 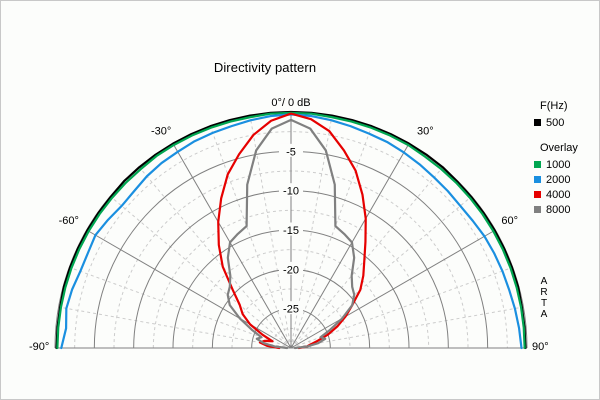 What do you see at coordinates (558, 209) in the screenshot?
I see `legend-item-label: 8000` at bounding box center [558, 209].